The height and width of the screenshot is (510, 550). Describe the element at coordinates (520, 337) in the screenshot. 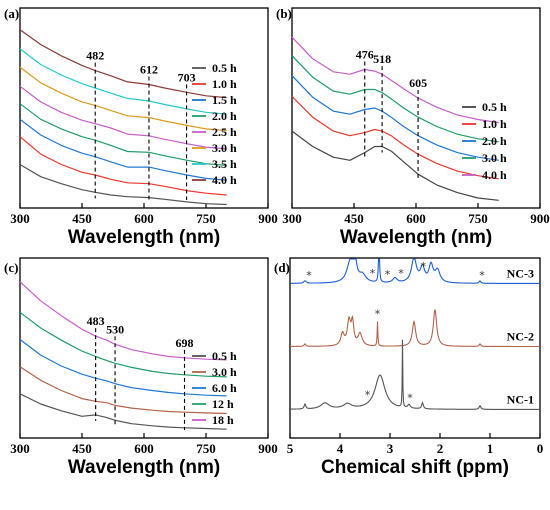

I see `nmr-trace-label: NC-2` at that location.